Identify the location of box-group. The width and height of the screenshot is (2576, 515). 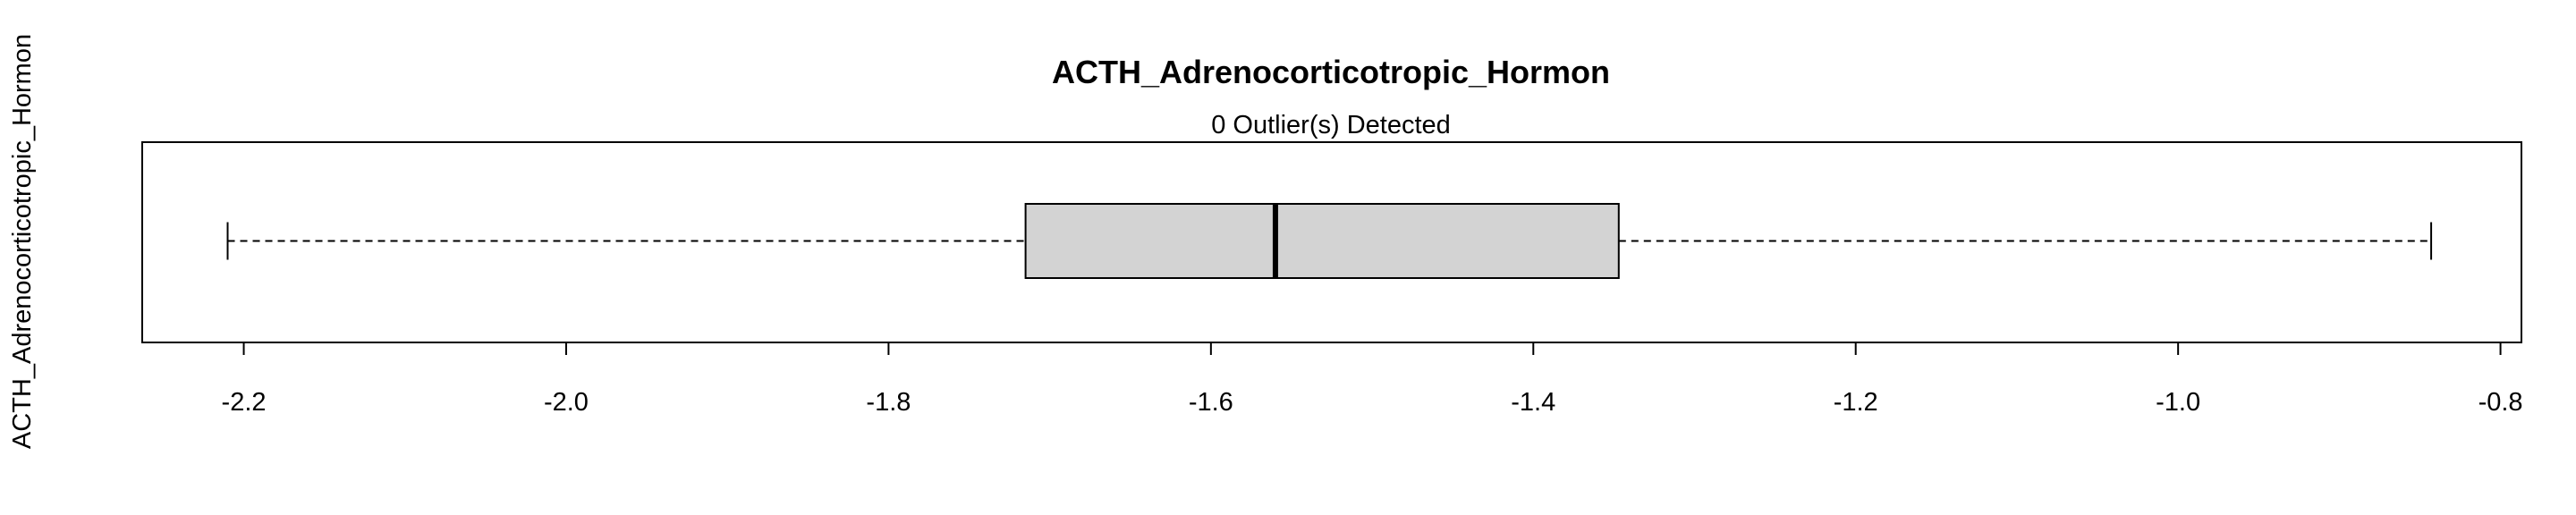
(1329, 241).